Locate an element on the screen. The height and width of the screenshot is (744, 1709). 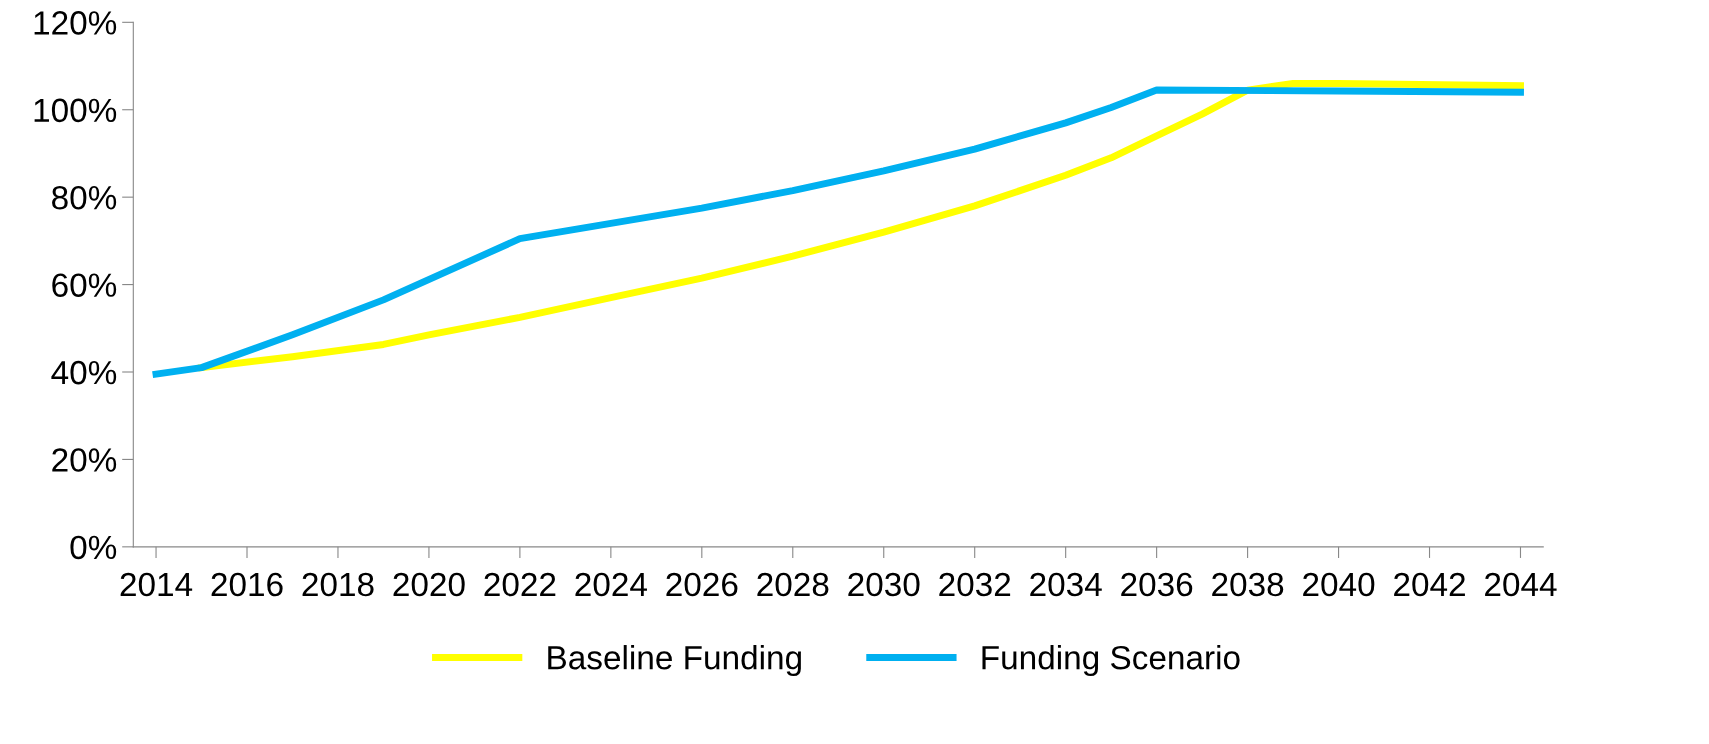
x-tick-label: 2038 is located at coordinates (1248, 584).